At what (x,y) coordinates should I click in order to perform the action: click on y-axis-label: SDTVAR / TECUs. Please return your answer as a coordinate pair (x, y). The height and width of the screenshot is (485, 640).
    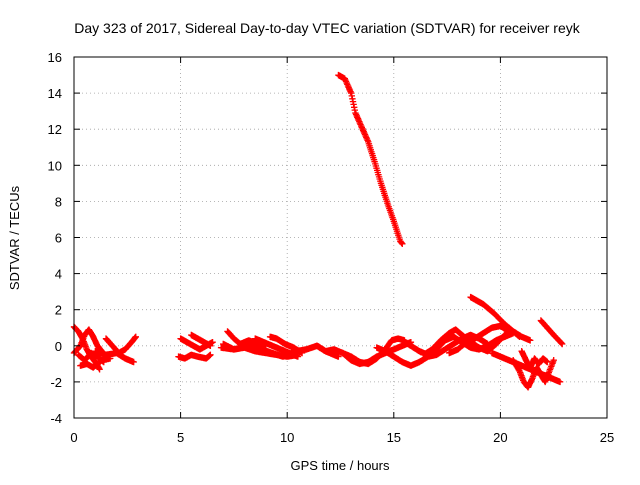
    Looking at the image, I should click on (14, 237).